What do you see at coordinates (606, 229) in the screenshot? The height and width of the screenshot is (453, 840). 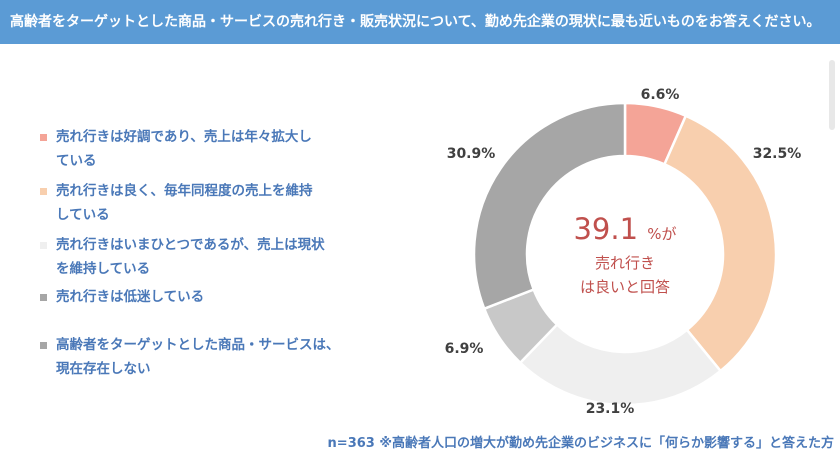 I see `center-percent-value: 39.1` at bounding box center [606, 229].